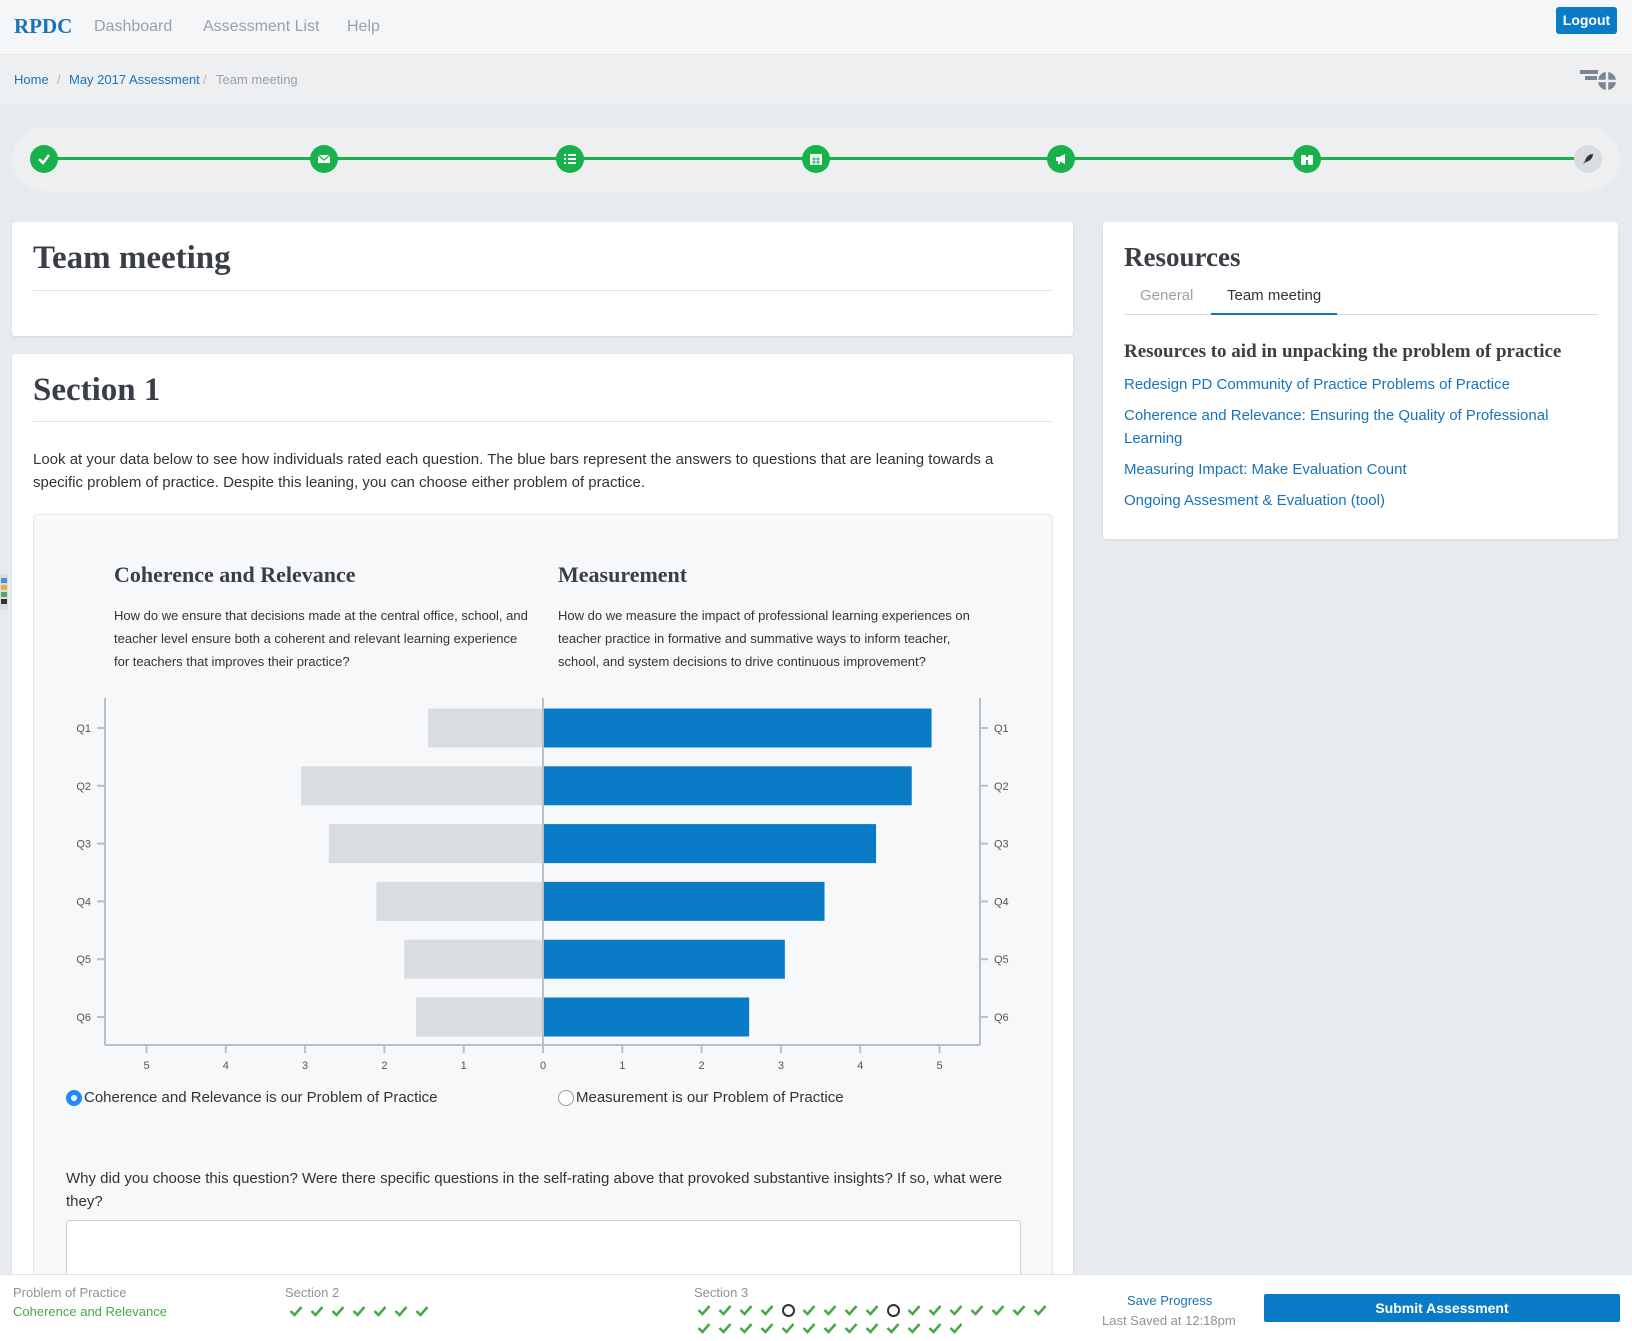 Image resolution: width=1632 pixels, height=1341 pixels. Describe the element at coordinates (132, 258) in the screenshot. I see `page-title: Team meeting` at that location.